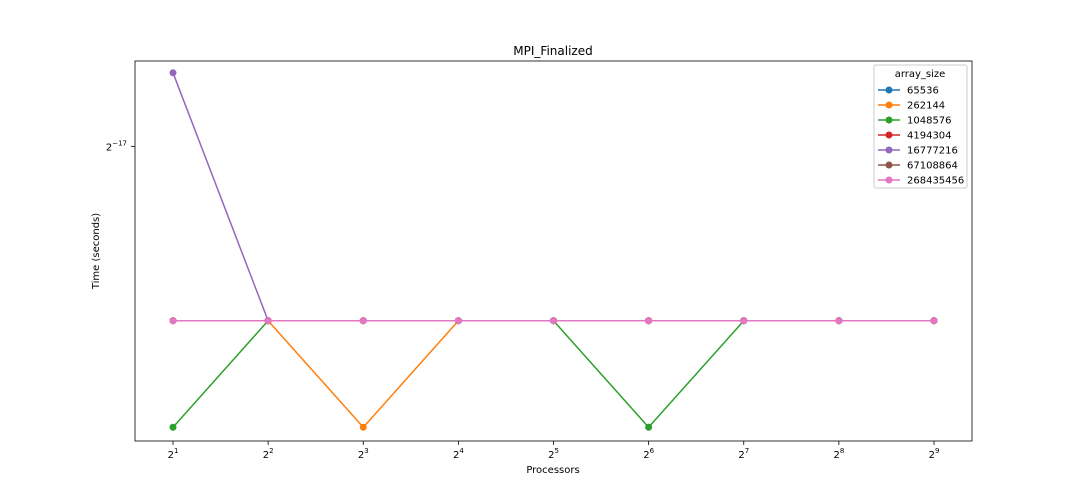 Image resolution: width=1080 pixels, height=504 pixels. What do you see at coordinates (458, 454) in the screenshot?
I see `x-tick-label: 24` at bounding box center [458, 454].